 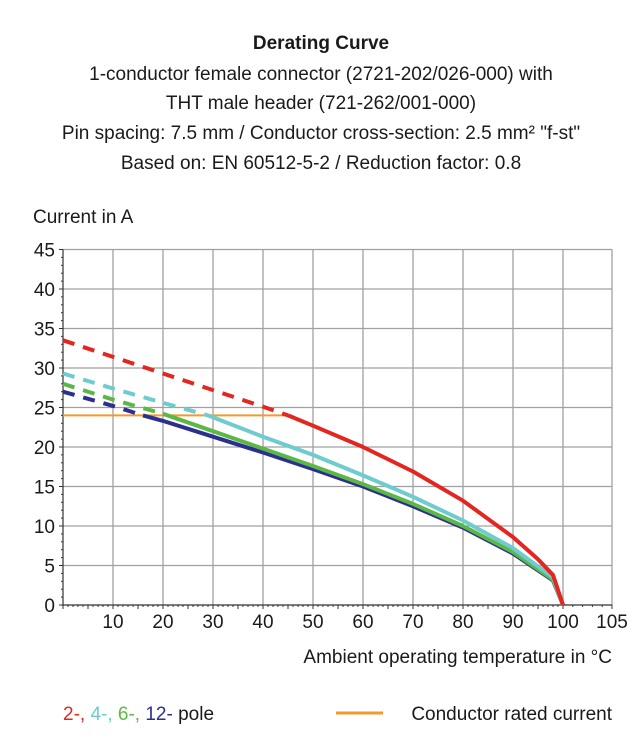 I want to click on legend-entry: 6-,, so click(x=131, y=714).